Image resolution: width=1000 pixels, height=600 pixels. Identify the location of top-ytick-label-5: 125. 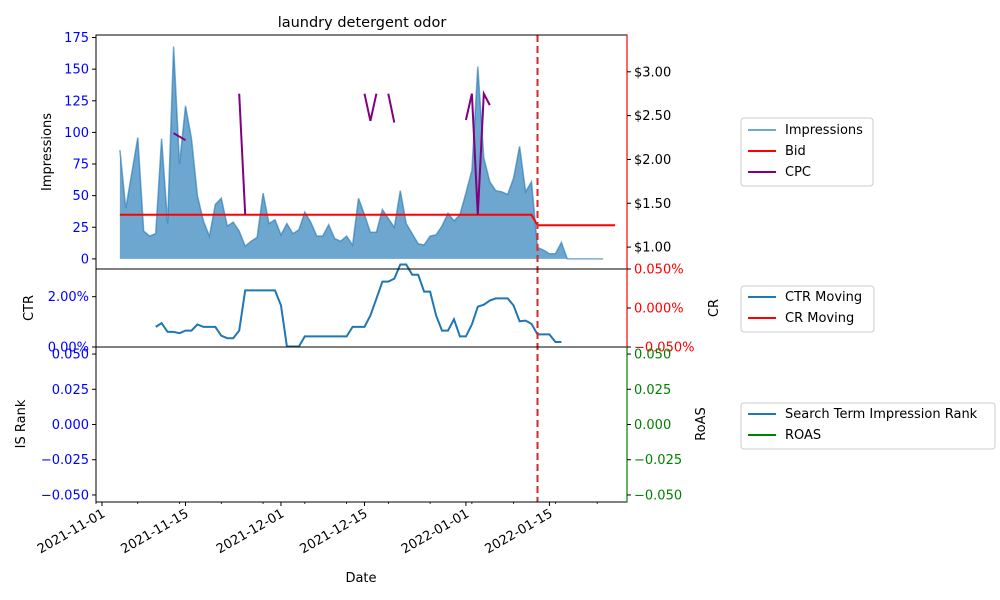
(76, 101).